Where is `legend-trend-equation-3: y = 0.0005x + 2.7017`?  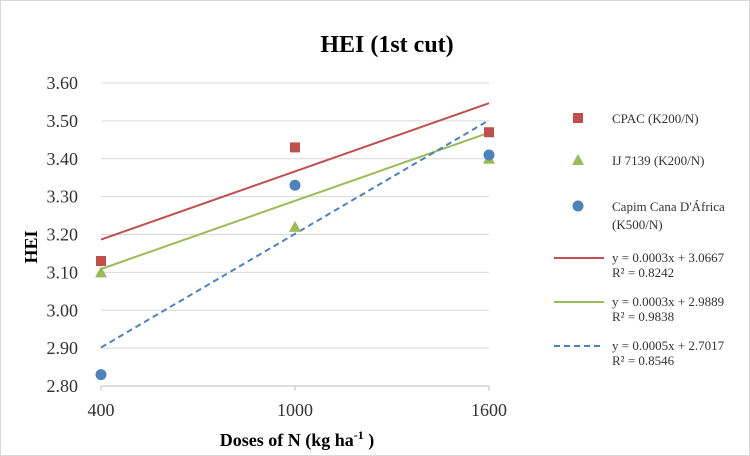
legend-trend-equation-3: y = 0.0005x + 2.7017 is located at coordinates (668, 345).